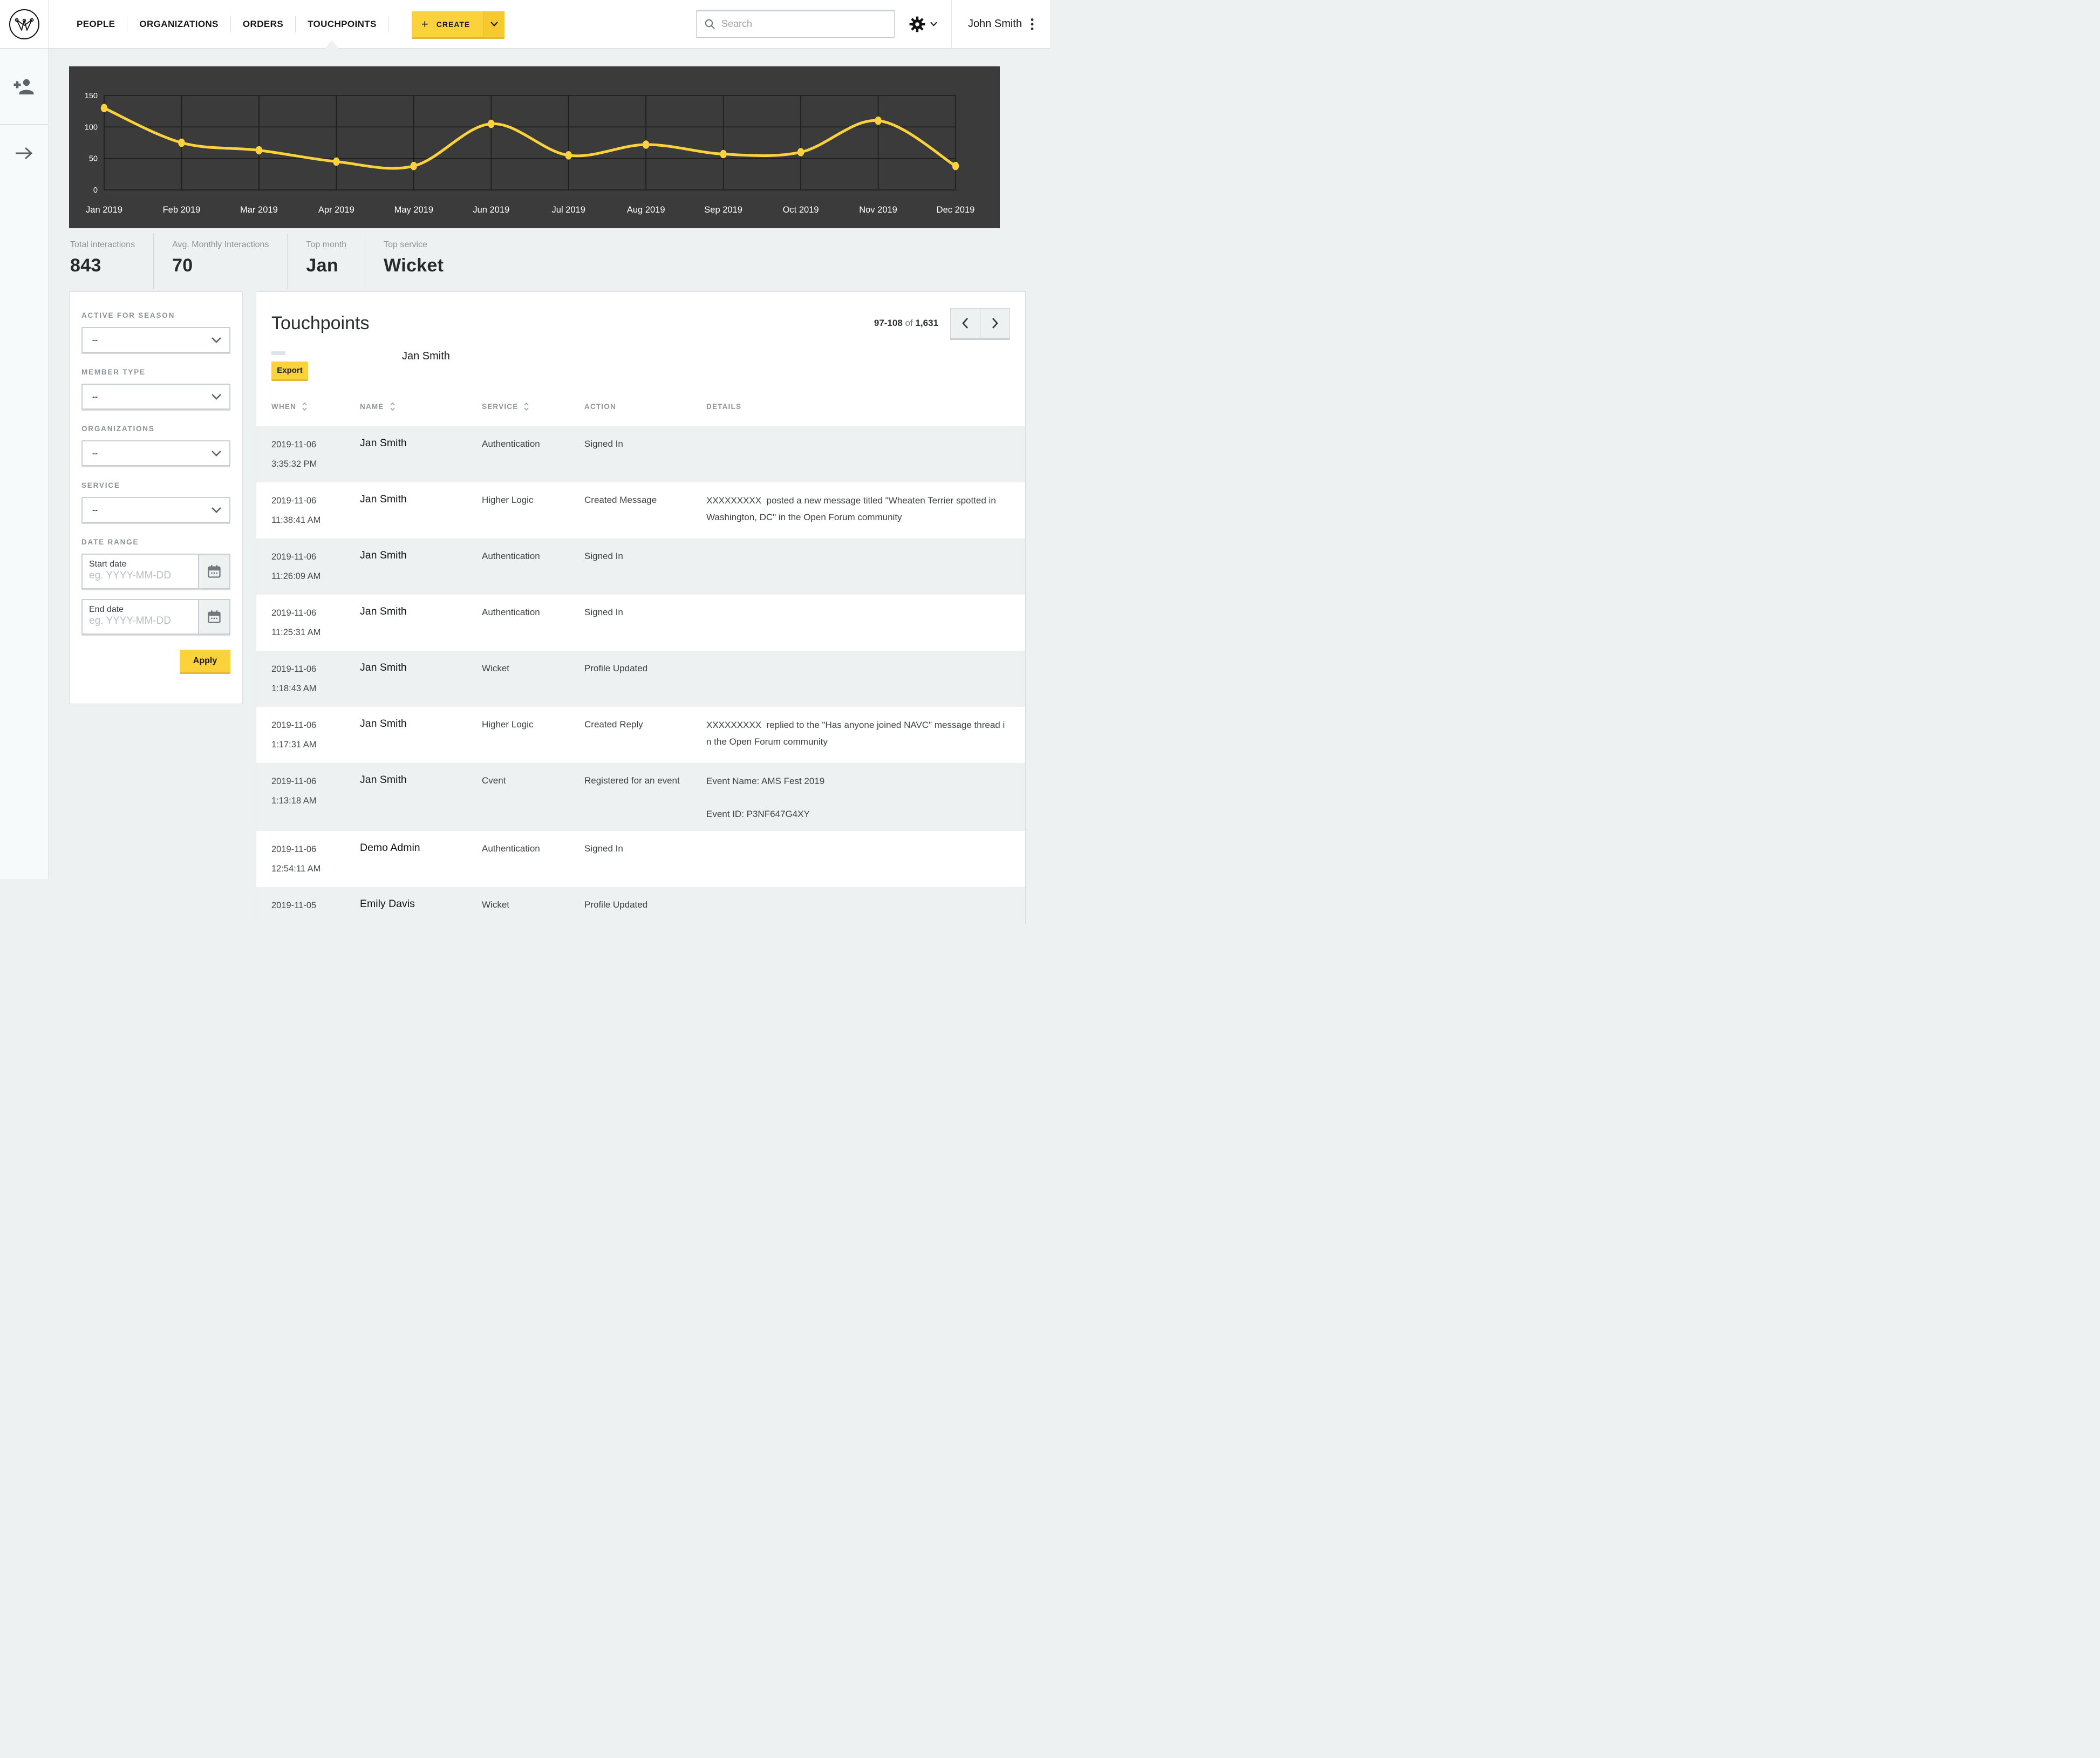 This screenshot has width=2100, height=1758. What do you see at coordinates (155, 453) in the screenshot?
I see `organizations-select: --` at bounding box center [155, 453].